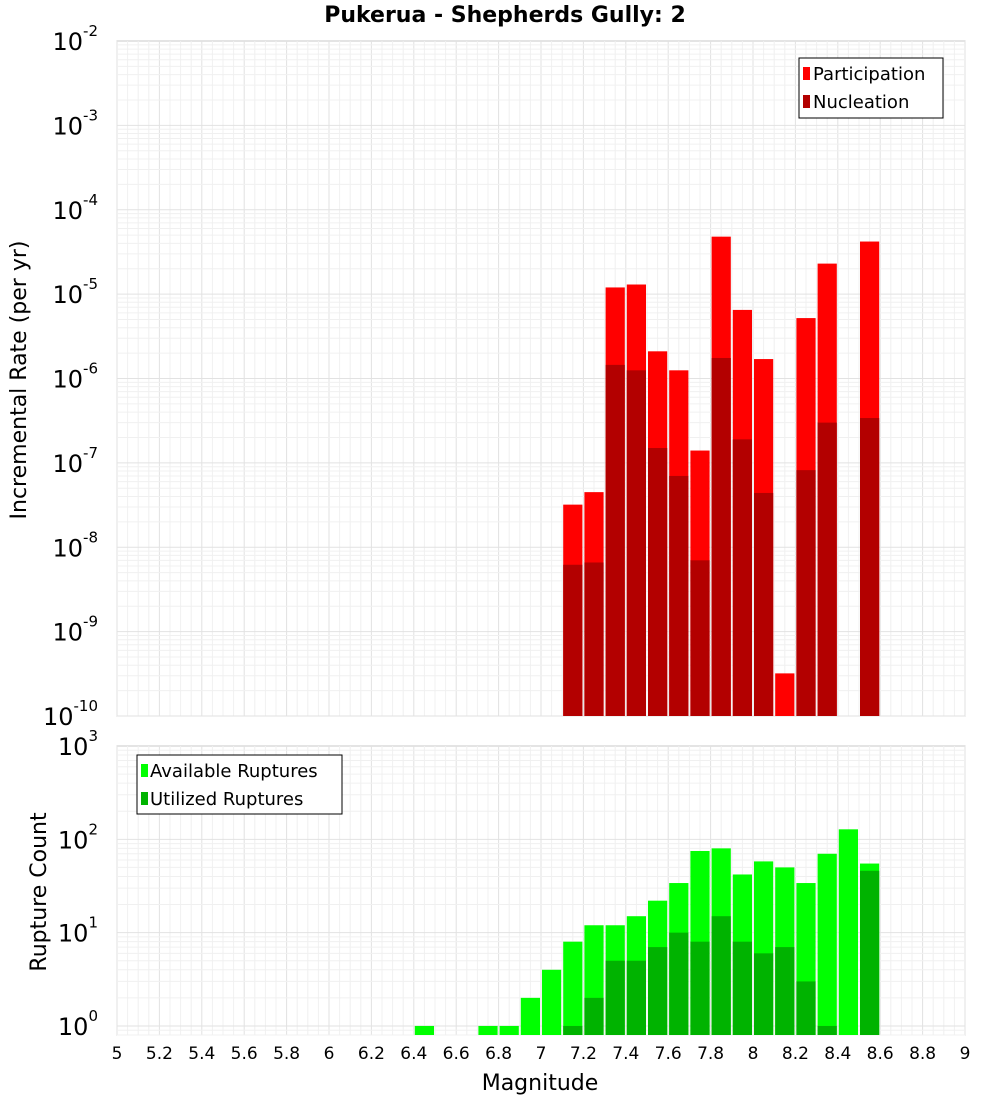 Image resolution: width=1000 pixels, height=1100 pixels. What do you see at coordinates (75, 377) in the screenshot?
I see `y-tick-label: 10⁻⁶` at bounding box center [75, 377].